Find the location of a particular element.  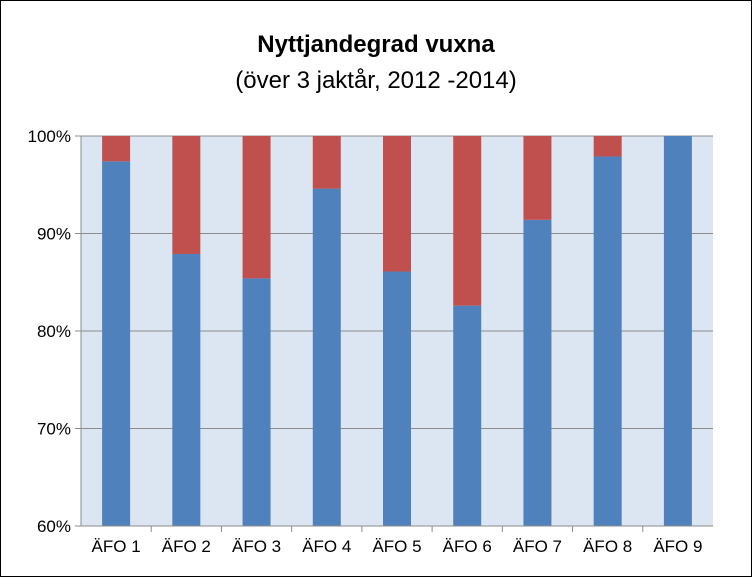

x-tick-label: ÄFO 4 is located at coordinates (326, 546).